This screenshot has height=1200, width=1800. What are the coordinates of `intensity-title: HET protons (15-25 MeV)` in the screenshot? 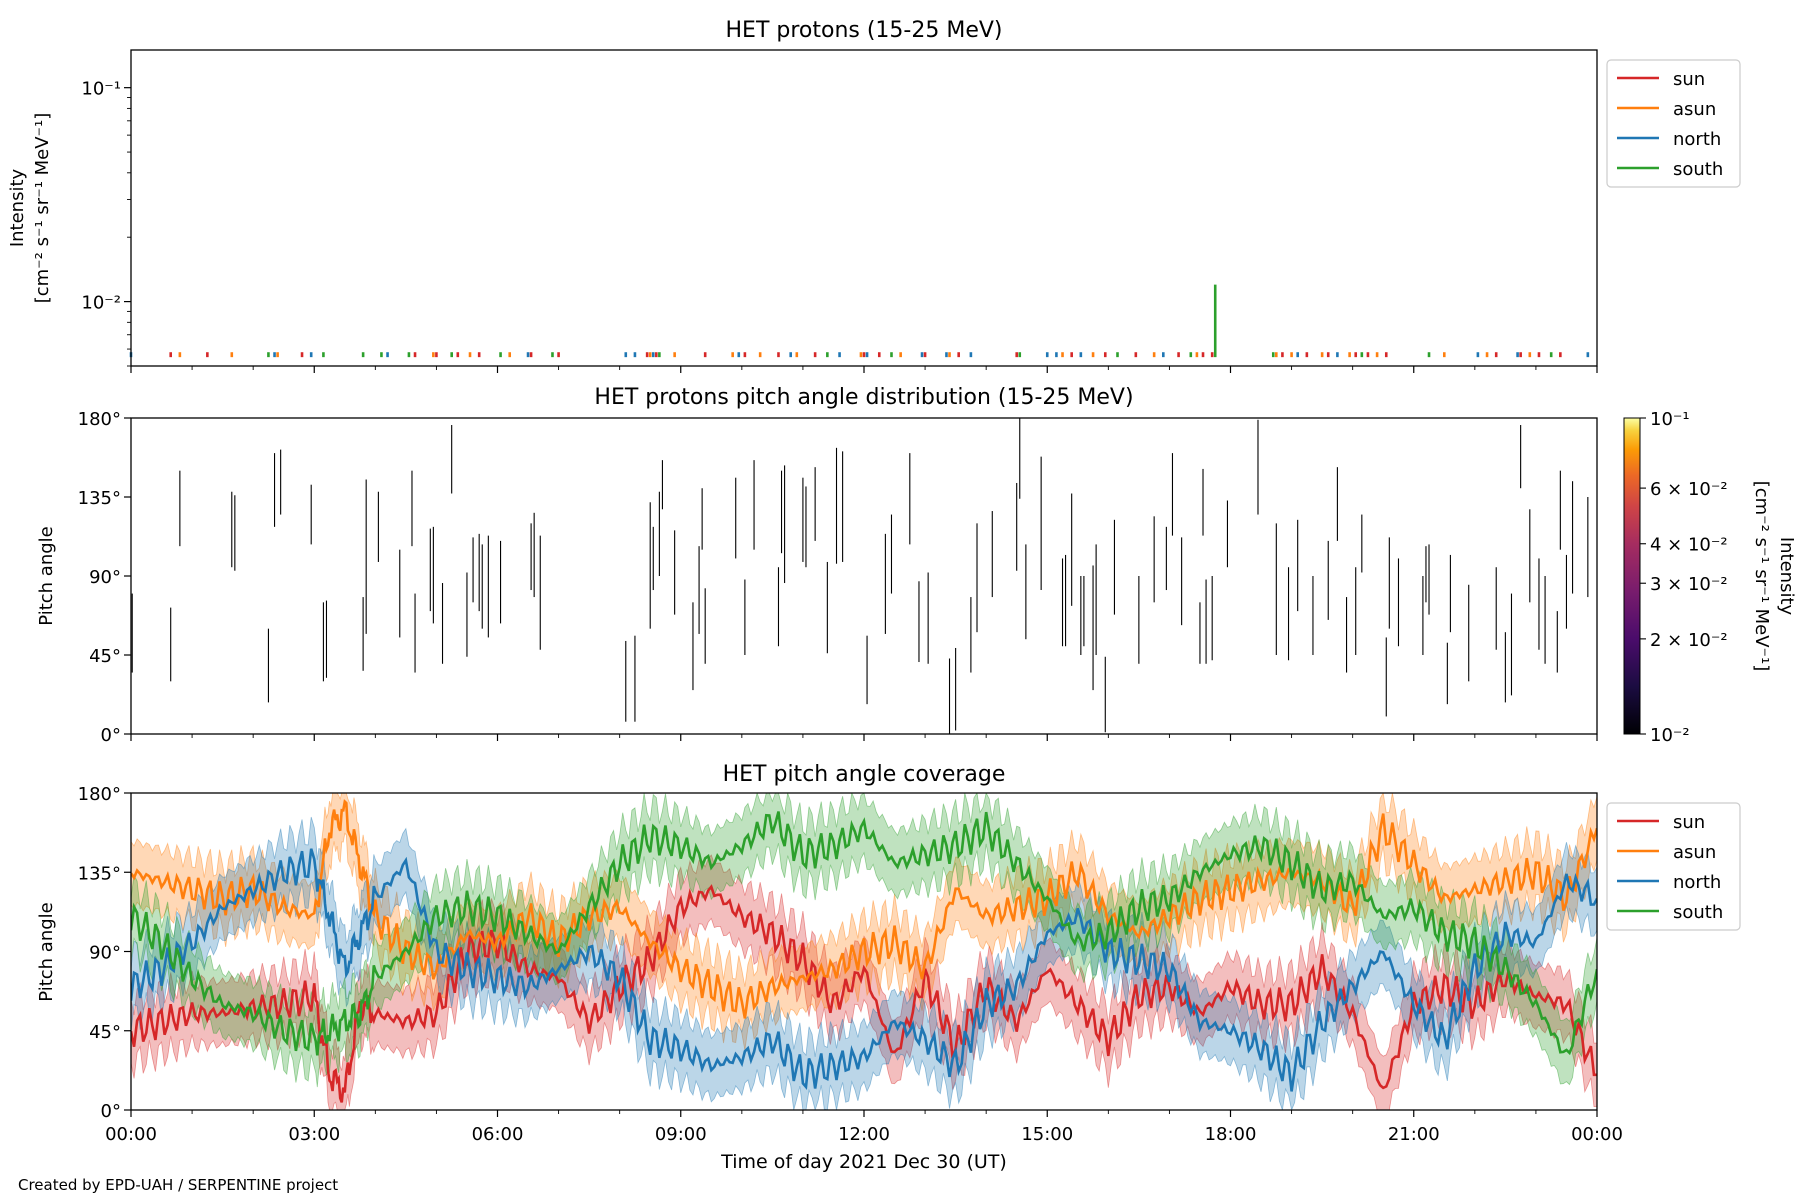 It's located at (864, 30).